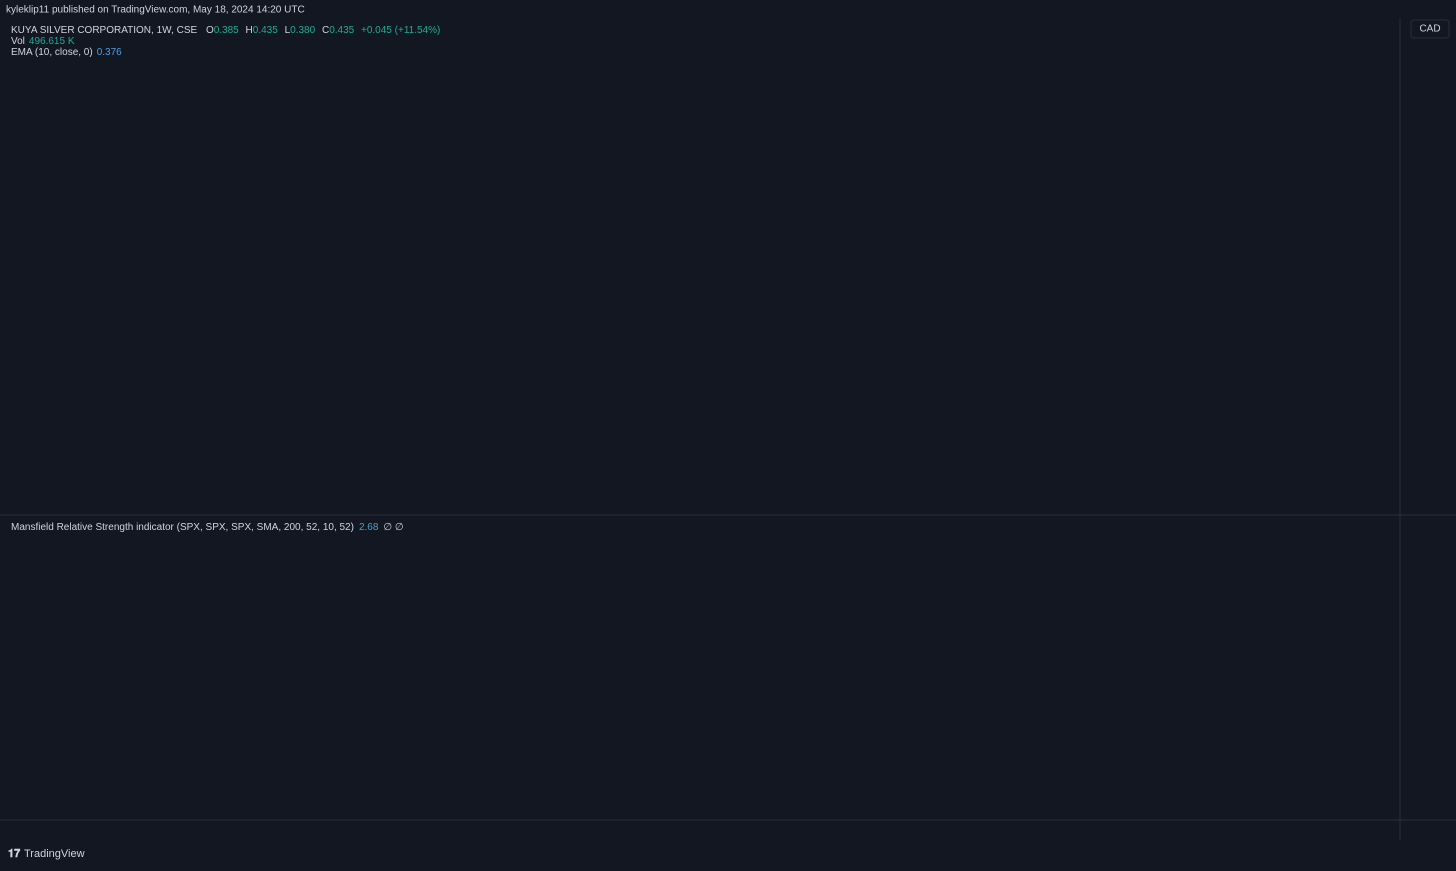 Image resolution: width=1456 pixels, height=871 pixels. I want to click on change: +0.045 (+11.54%), so click(400, 30).